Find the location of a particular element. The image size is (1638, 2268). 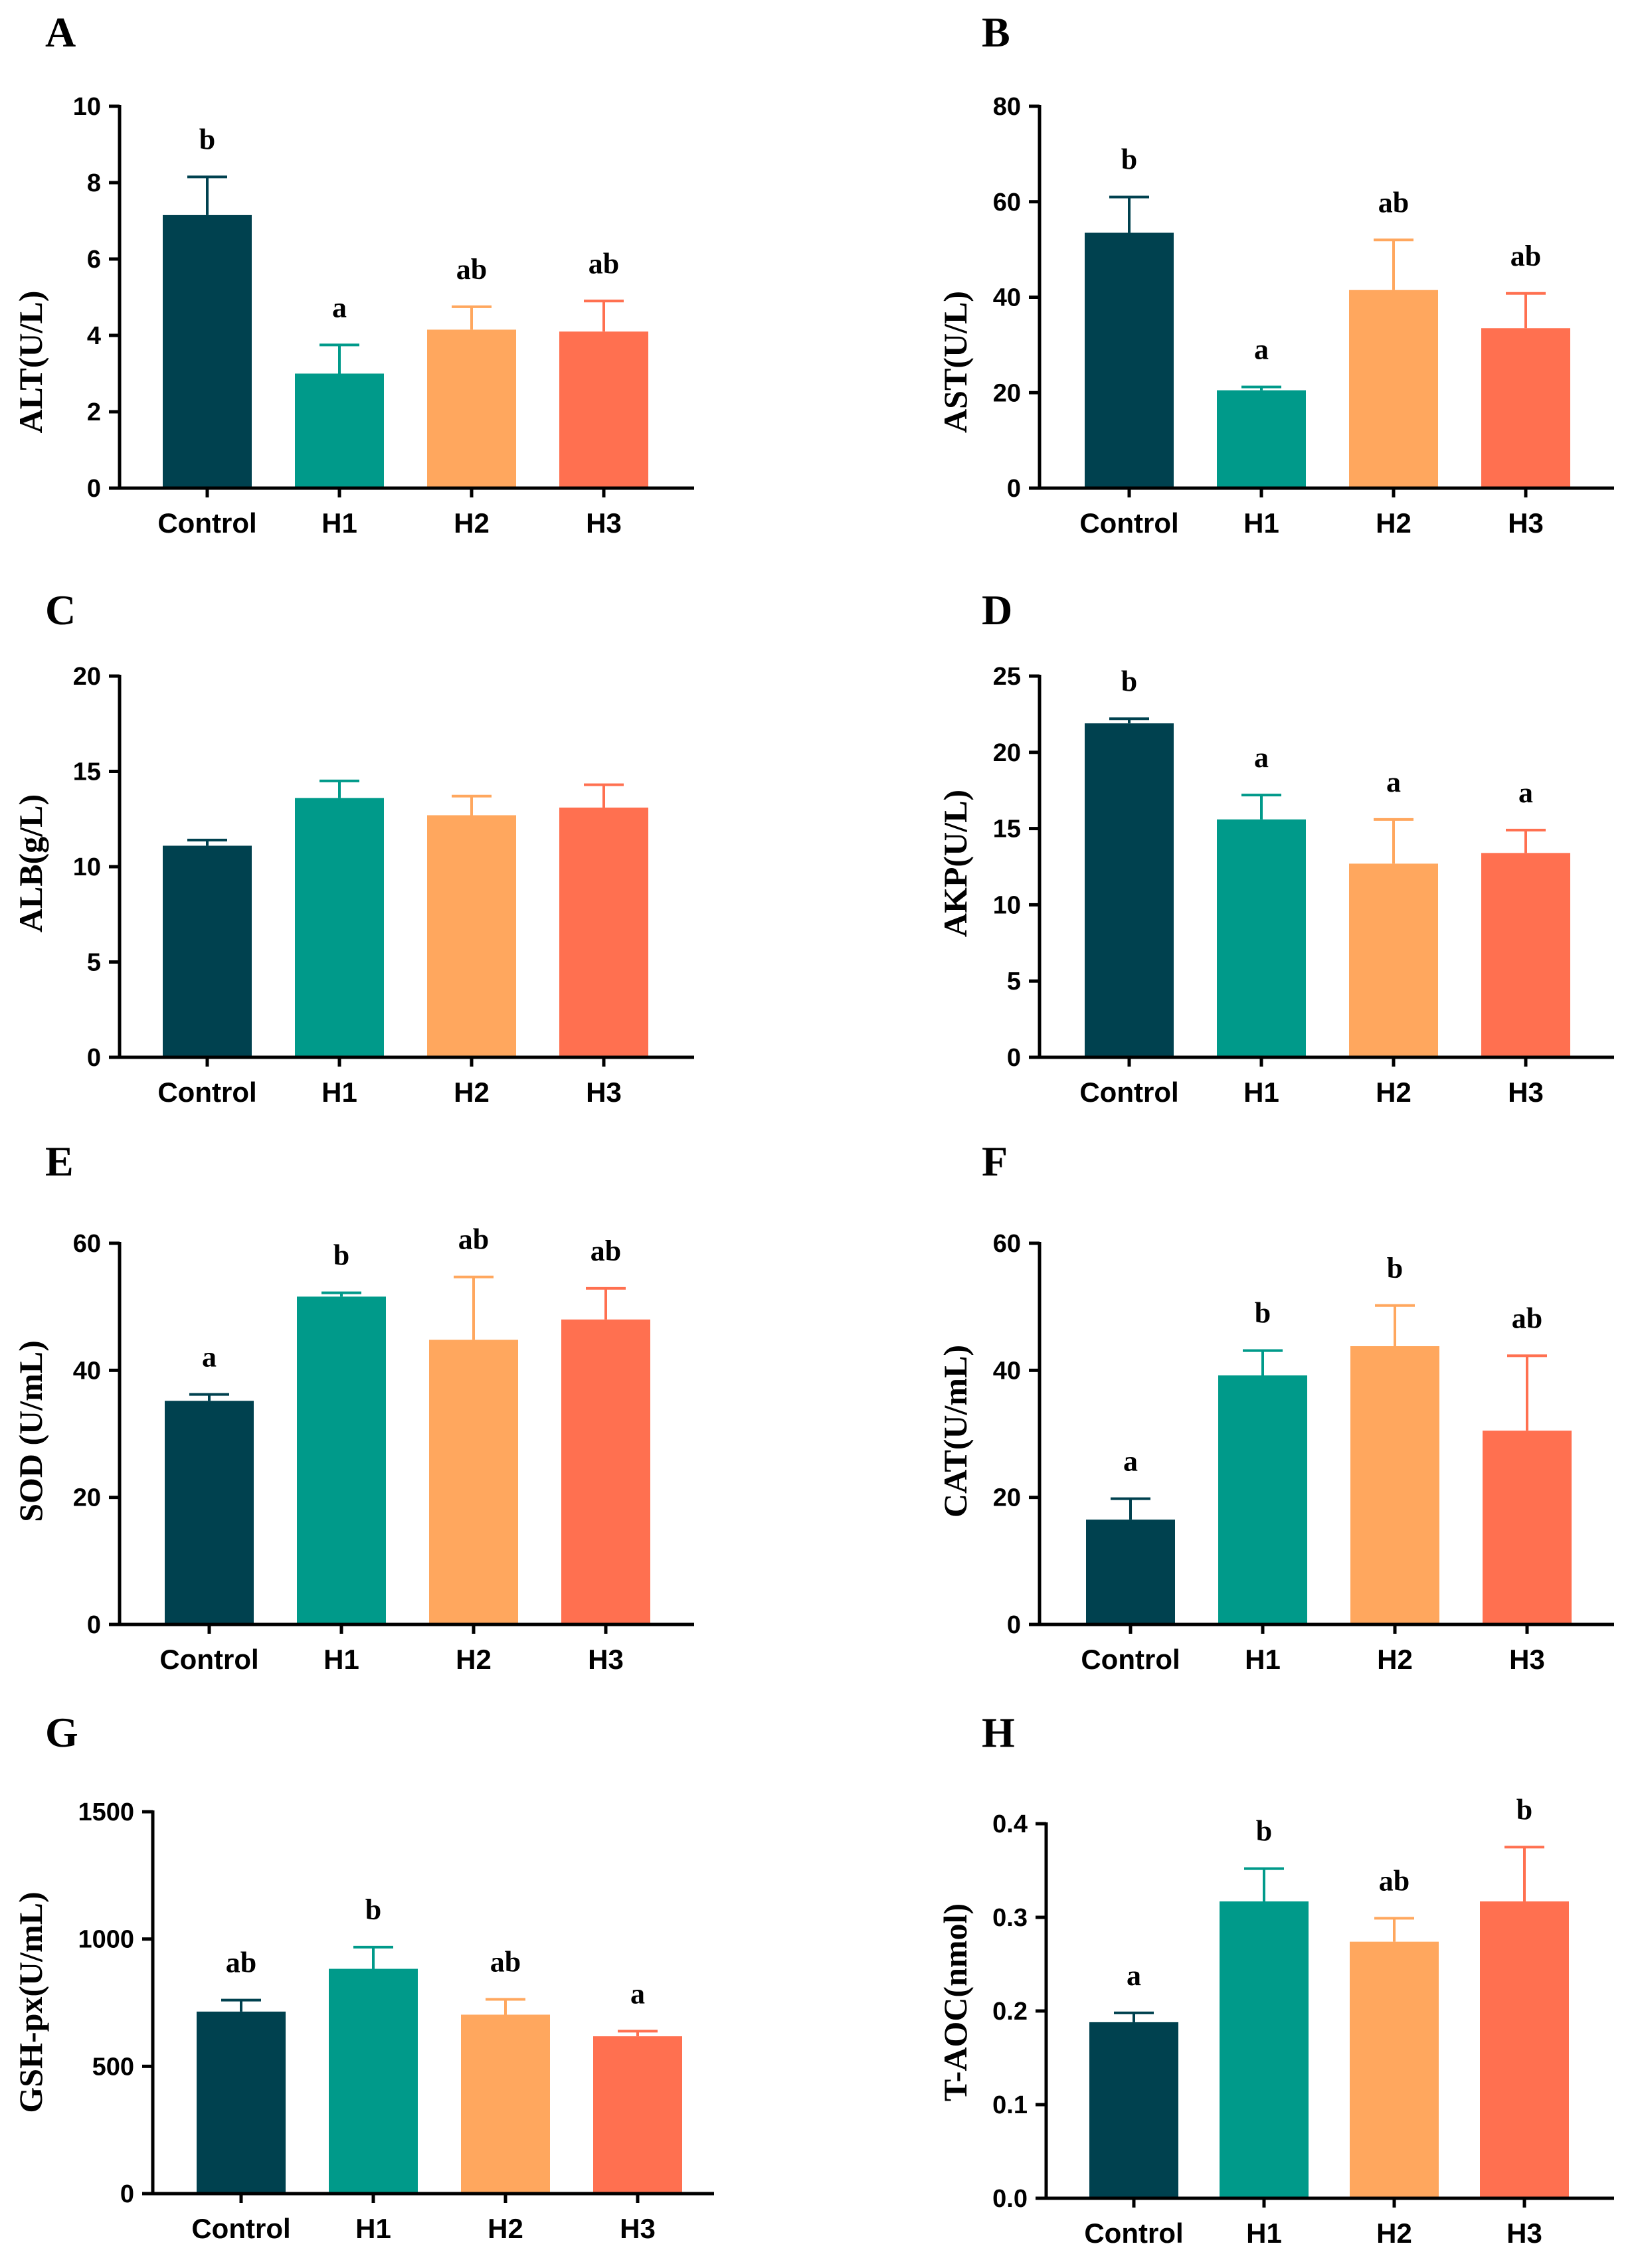

bar-e-h1 is located at coordinates (341, 1460).